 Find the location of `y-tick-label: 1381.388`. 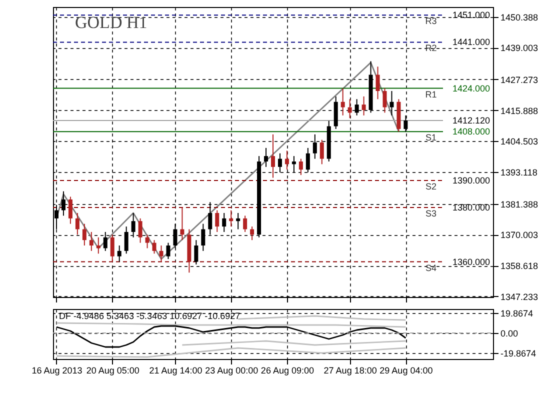

y-tick-label: 1381.388 is located at coordinates (519, 204).